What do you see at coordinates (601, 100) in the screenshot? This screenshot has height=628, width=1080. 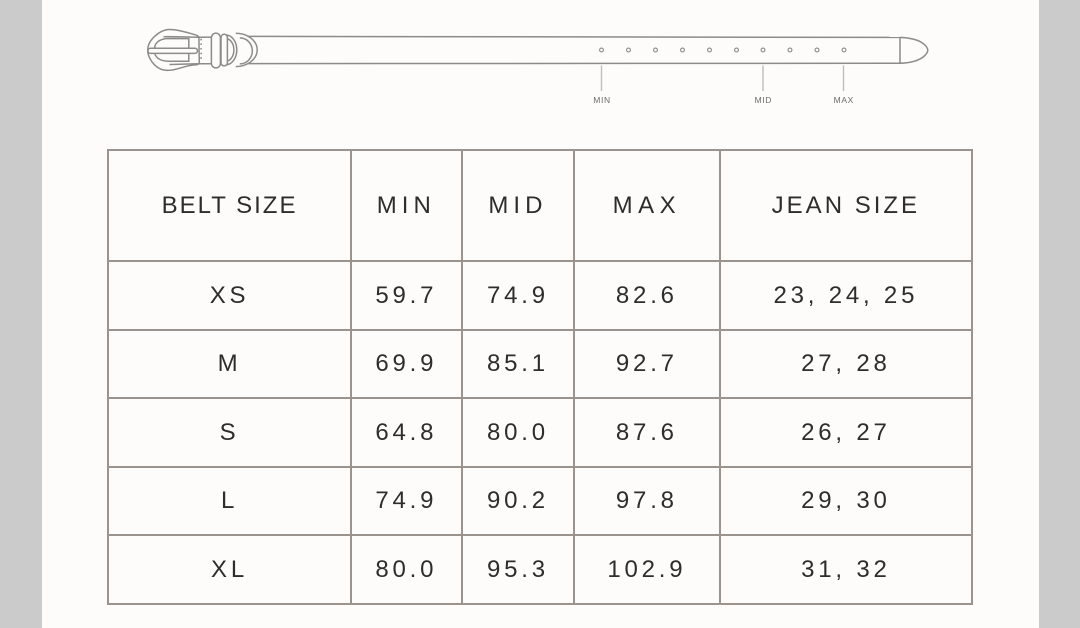 I see `svg-text: MIN` at bounding box center [601, 100].